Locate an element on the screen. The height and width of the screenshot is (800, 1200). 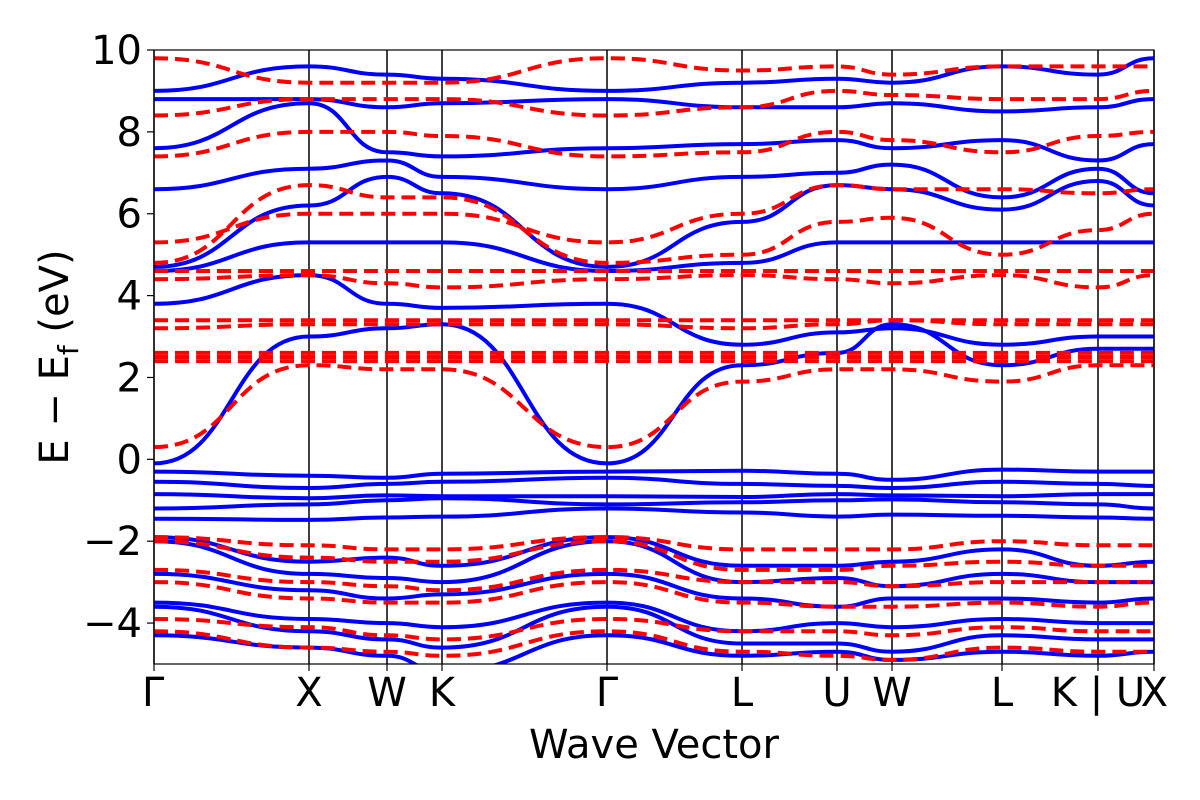
y-tick-label: 2 is located at coordinates (129, 378).